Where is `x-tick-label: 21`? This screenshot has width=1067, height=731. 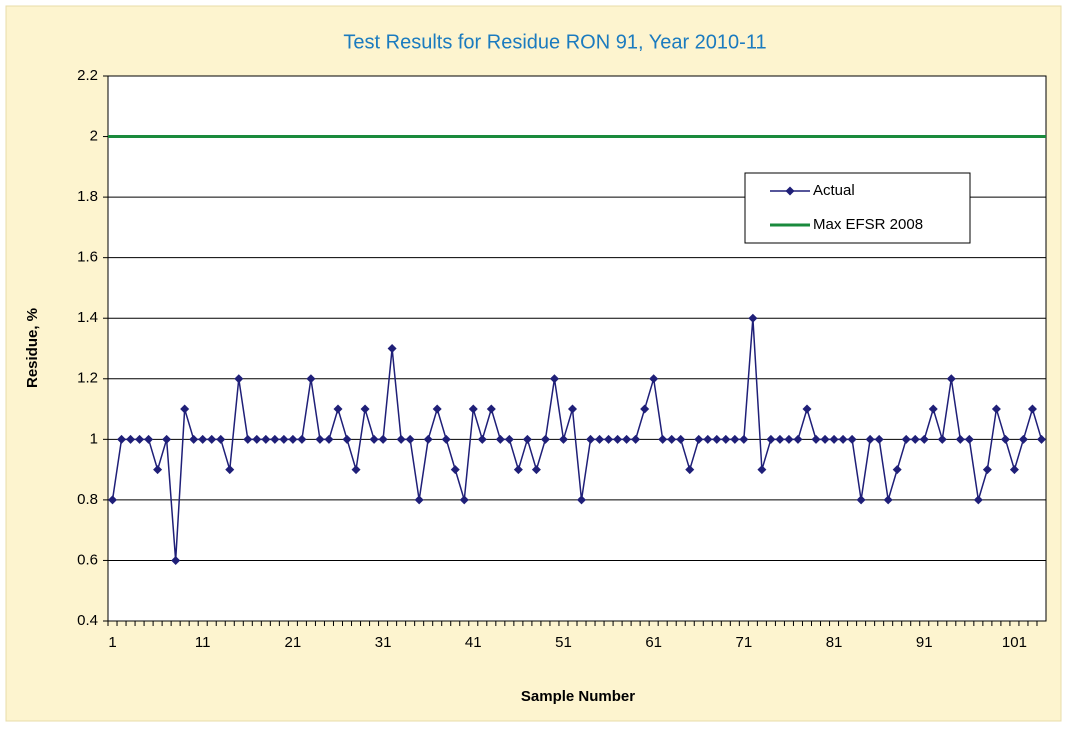 x-tick-label: 21 is located at coordinates (293, 642).